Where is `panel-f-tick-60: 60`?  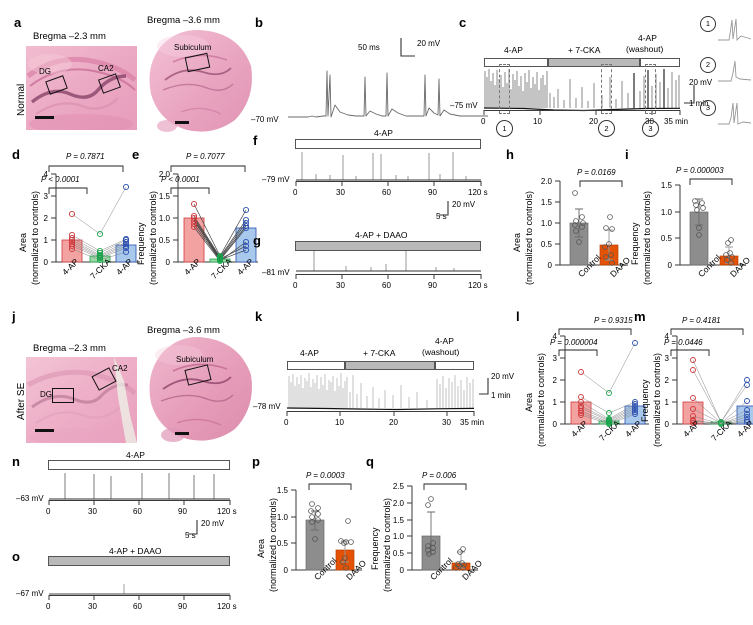 panel-f-tick-60: 60 is located at coordinates (386, 192).